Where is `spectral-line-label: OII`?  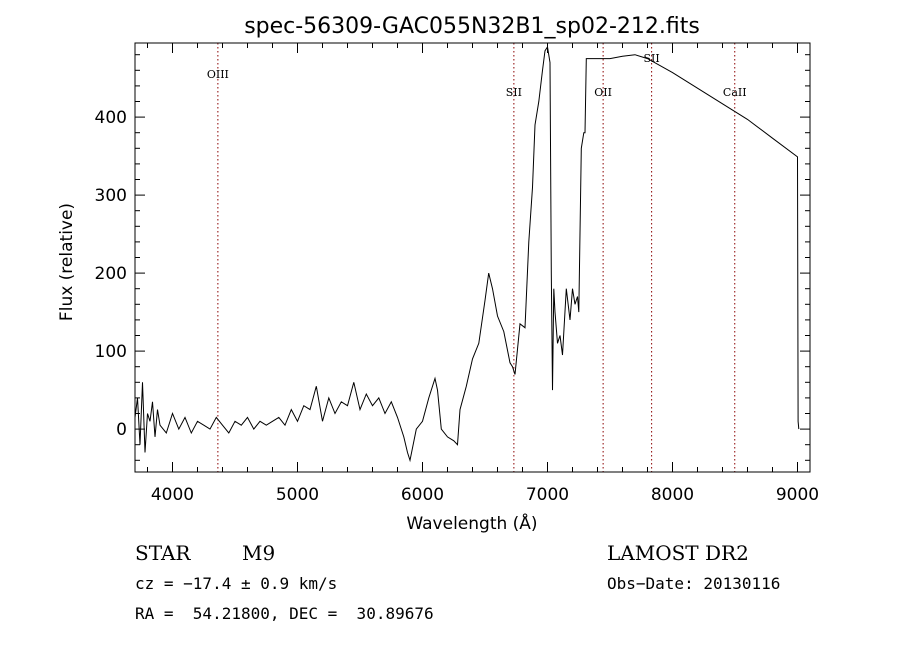
spectral-line-label: OII is located at coordinates (603, 92).